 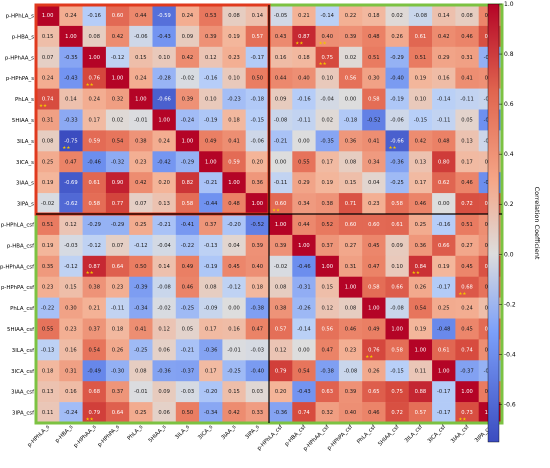 I want to click on cell-value-label: 0.20, so click(x=258, y=162).